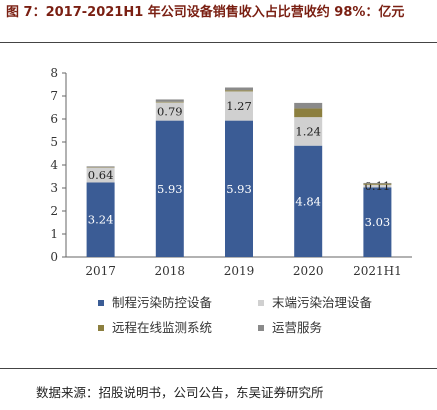 This screenshot has width=437, height=410. Describe the element at coordinates (297, 327) in the screenshot. I see `legend-label: 运营服务` at that location.